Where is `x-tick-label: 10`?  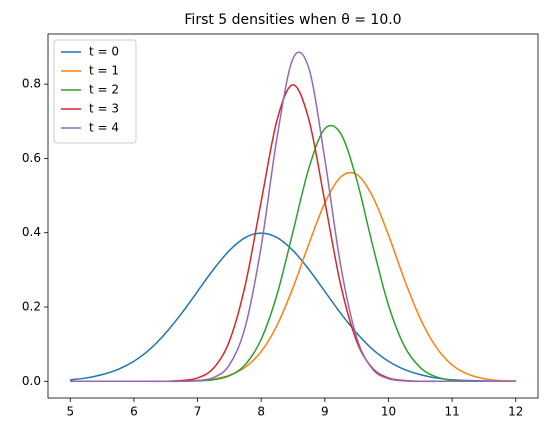
x-tick-label: 10 is located at coordinates (388, 412).